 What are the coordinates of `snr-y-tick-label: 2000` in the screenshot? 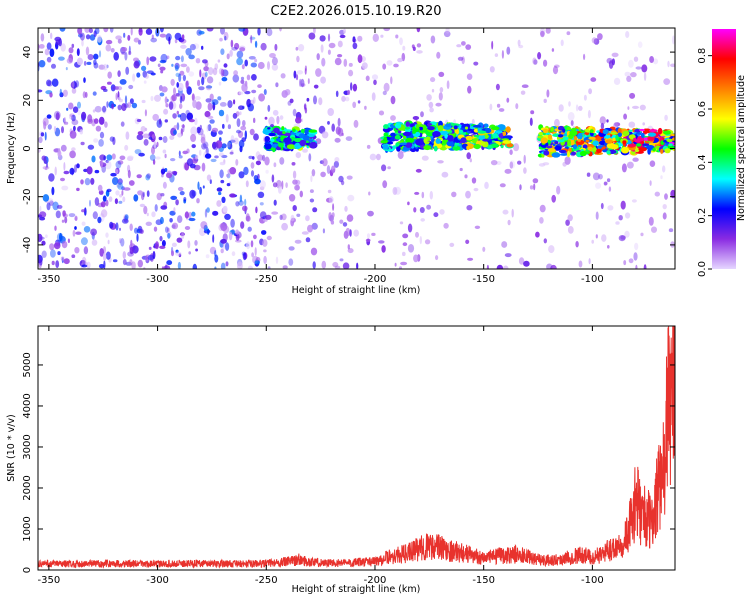 It's located at (27, 487).